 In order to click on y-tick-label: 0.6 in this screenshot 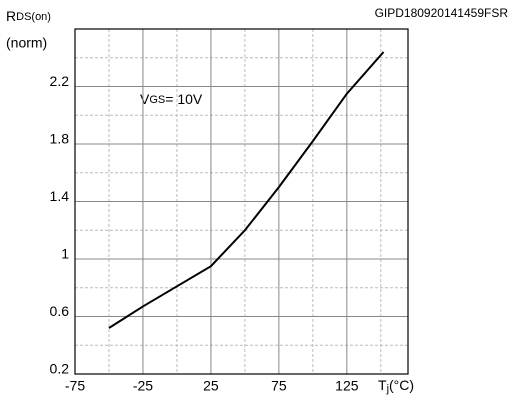, I will do `click(60, 311)`.